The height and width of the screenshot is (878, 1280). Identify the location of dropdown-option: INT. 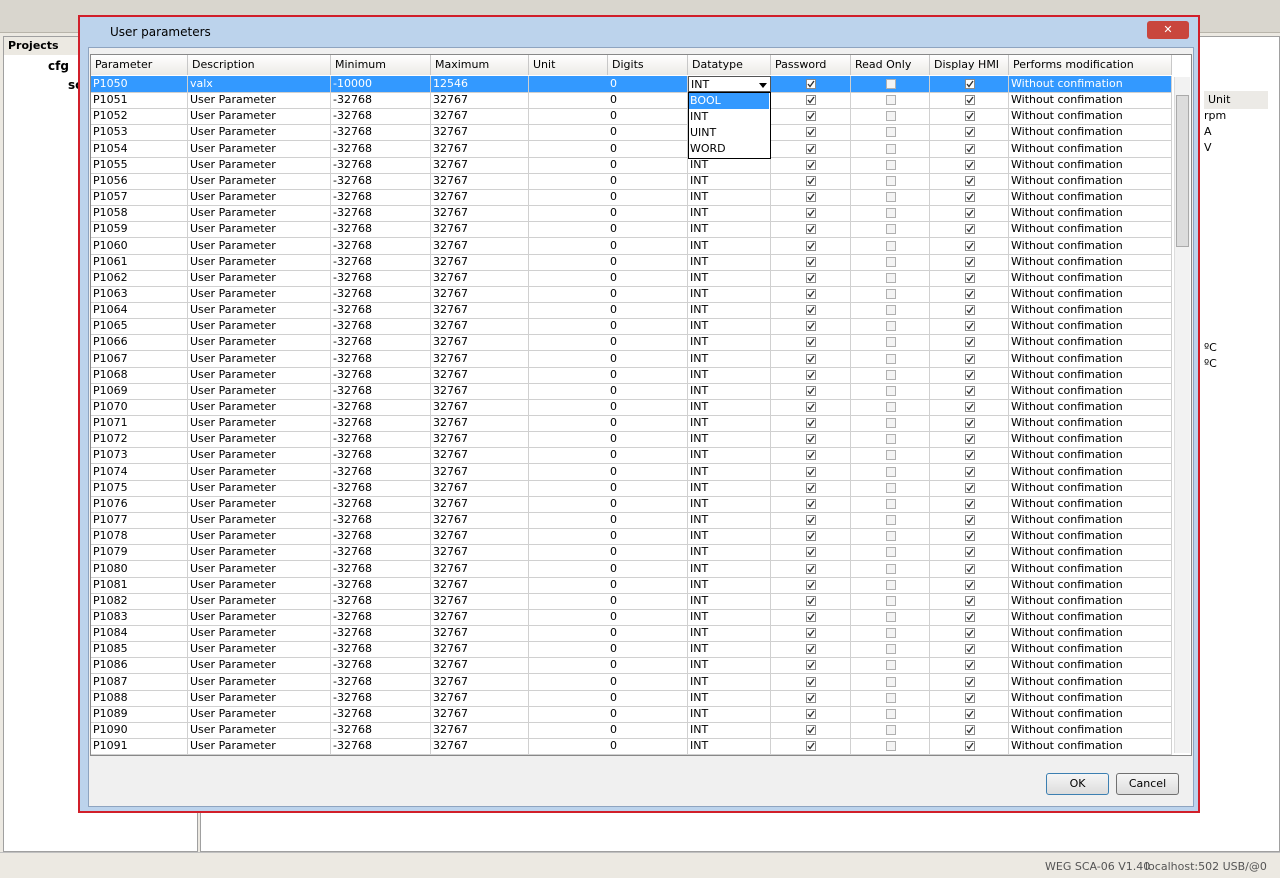
(699, 117).